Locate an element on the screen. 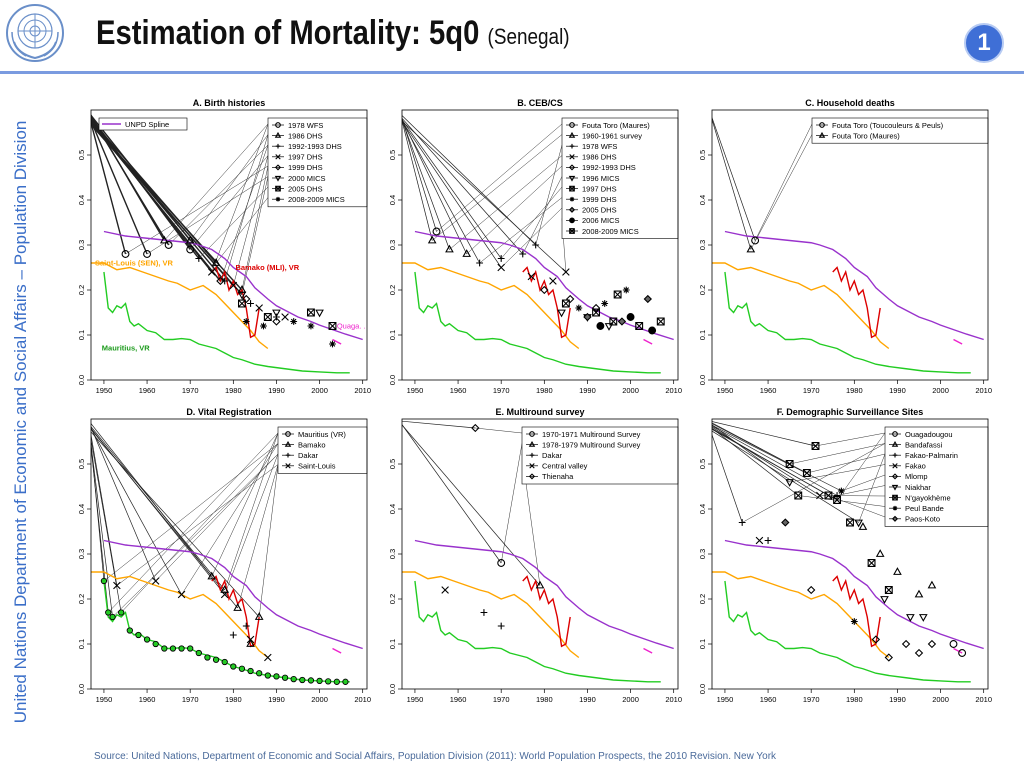  legend-label: 1997 DHS is located at coordinates (305, 157).